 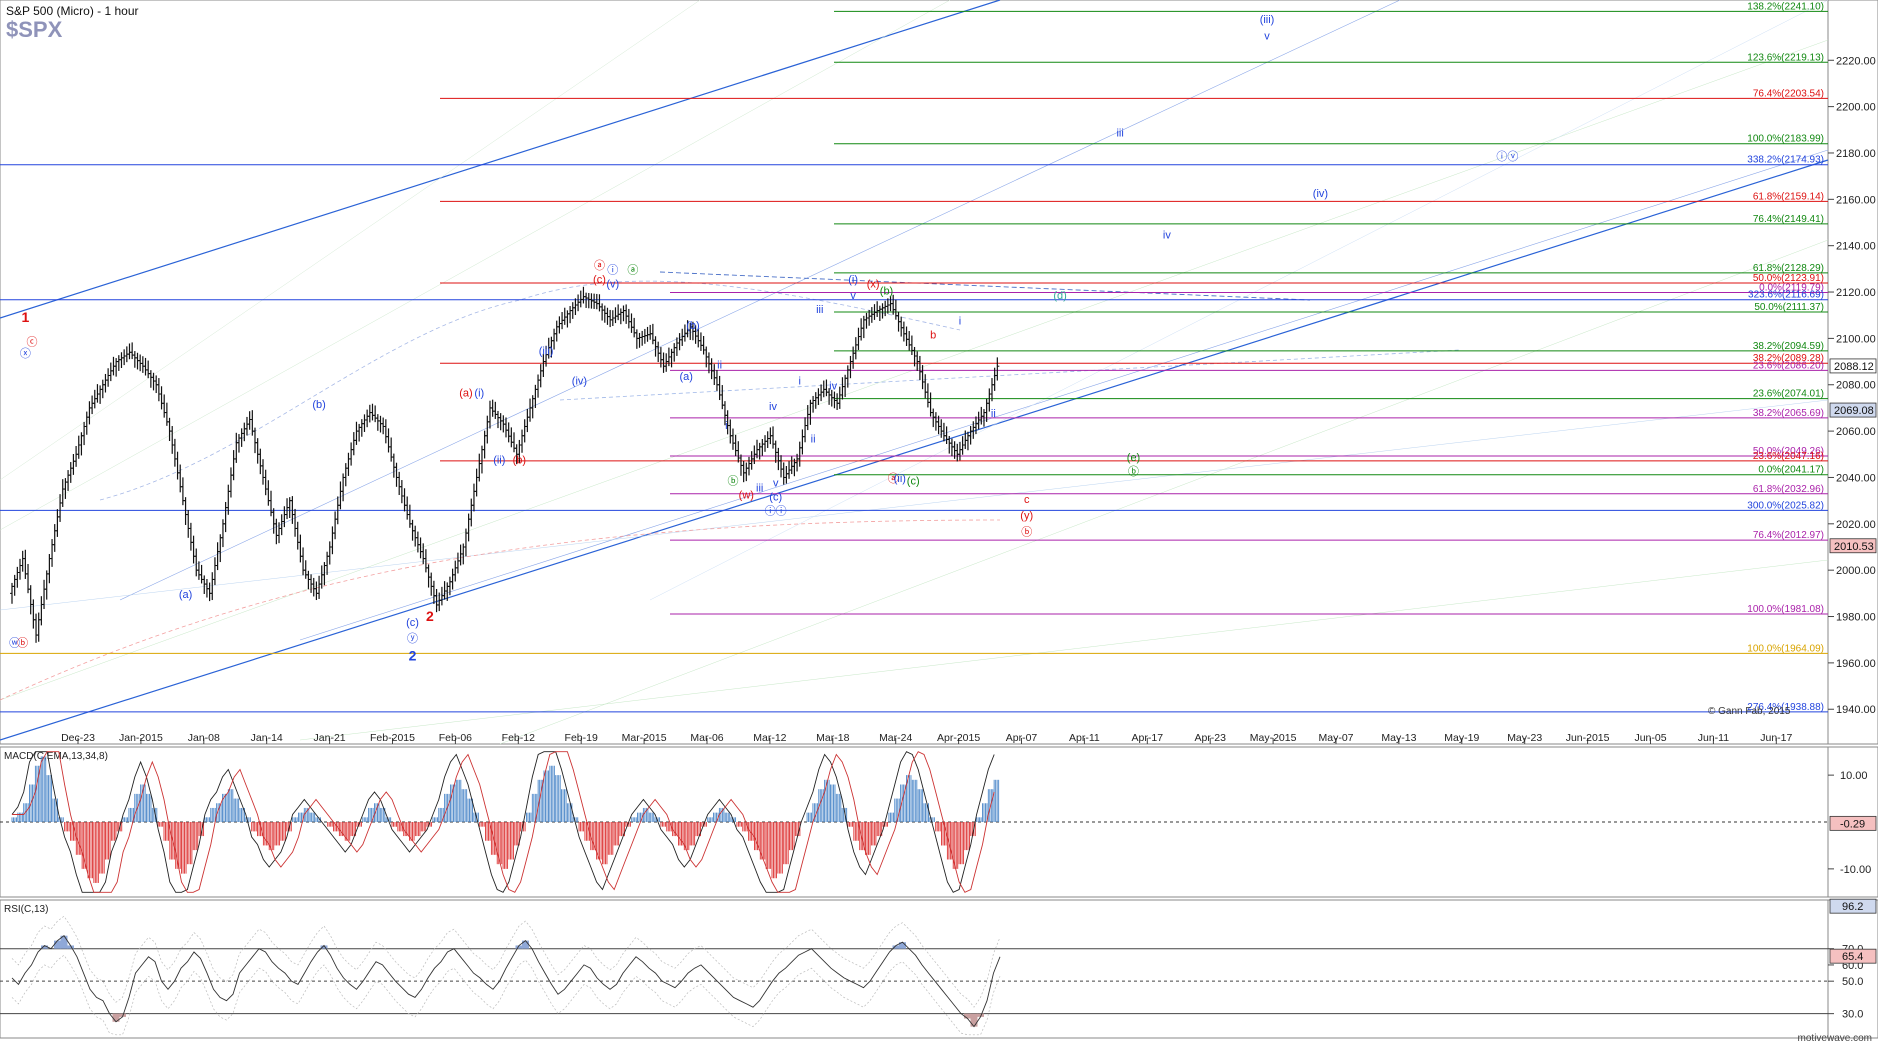 What do you see at coordinates (267, 738) in the screenshot?
I see `time-tick-label: Jan-14` at bounding box center [267, 738].